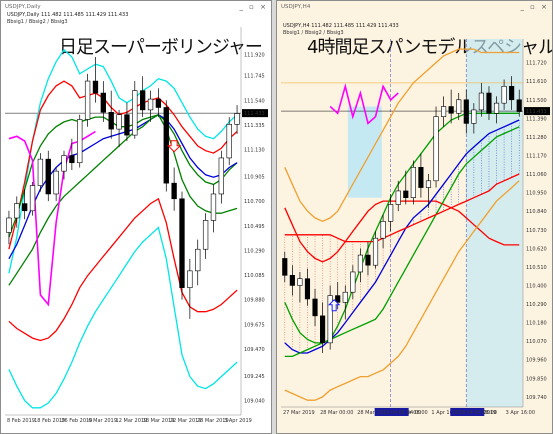  What do you see at coordinates (253, 7) in the screenshot?
I see `daily-window-controls: _ ▫ ×` at bounding box center [253, 7].